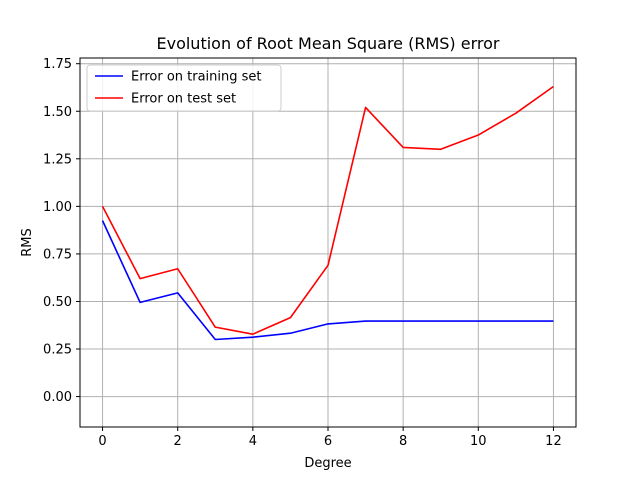  What do you see at coordinates (57, 207) in the screenshot?
I see `y-tick-label: 1.00` at bounding box center [57, 207].